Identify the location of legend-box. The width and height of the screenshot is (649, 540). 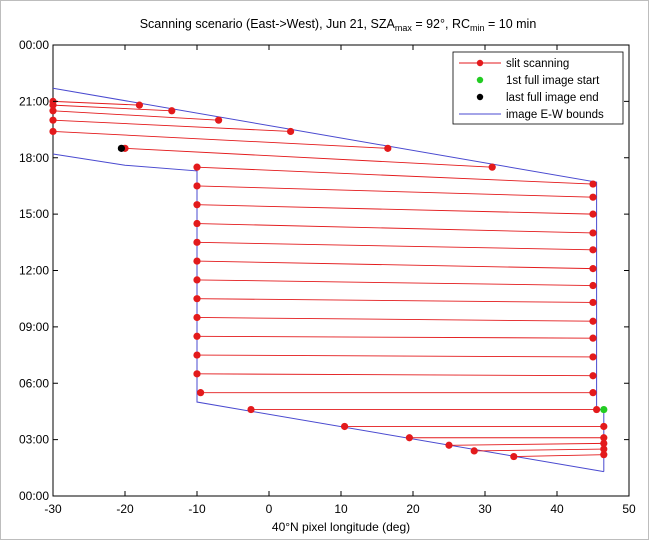
(538, 88).